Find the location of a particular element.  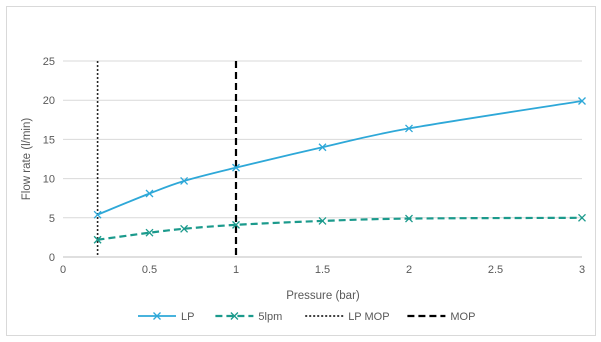

legend-marker-lp is located at coordinates (157, 316).